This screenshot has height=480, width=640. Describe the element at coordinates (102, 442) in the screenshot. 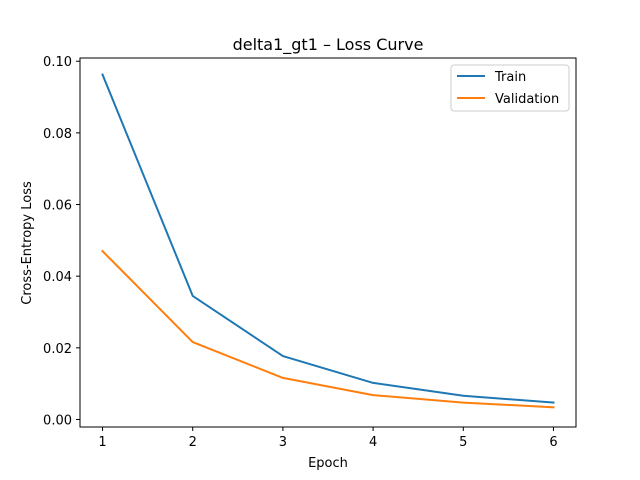

I see `x-tick-label: 1` at that location.